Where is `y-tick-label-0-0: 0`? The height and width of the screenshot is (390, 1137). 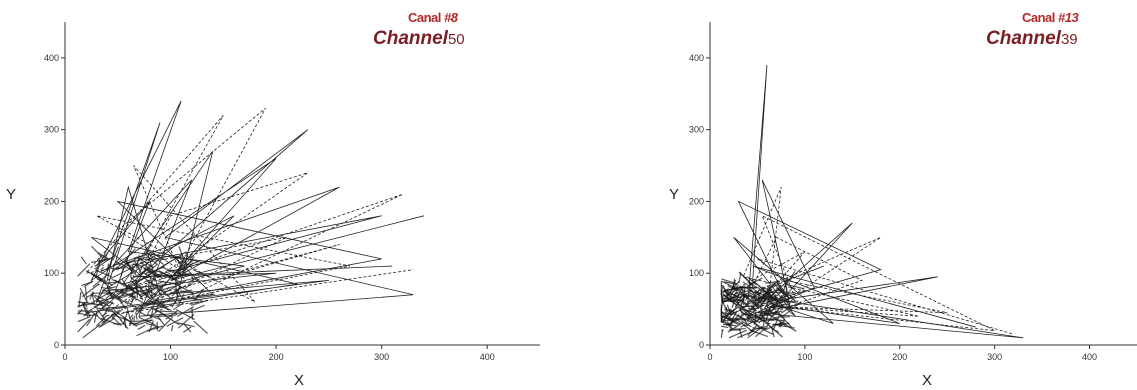 y-tick-label-0-0: 0 is located at coordinates (56, 345).